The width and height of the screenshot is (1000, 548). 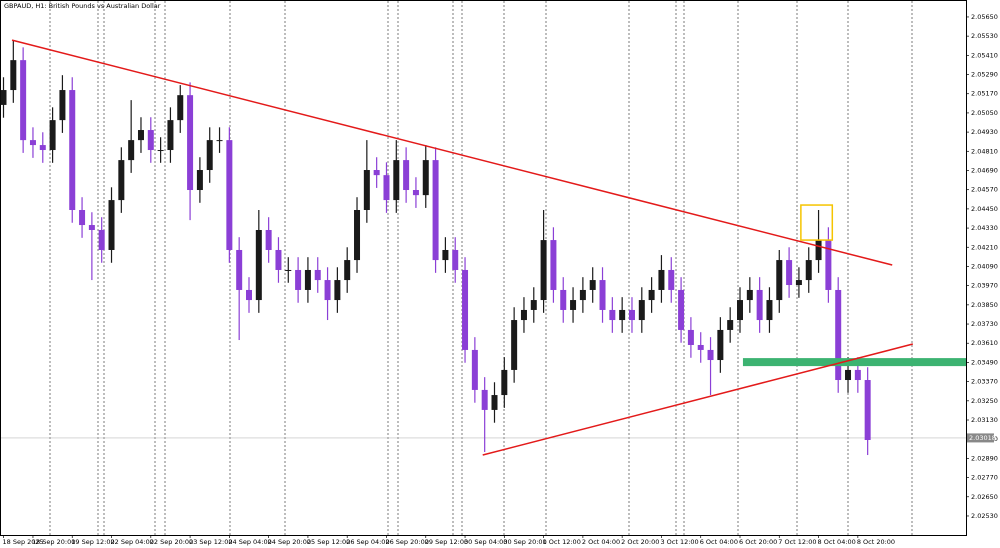 What do you see at coordinates (984, 266) in the screenshot?
I see `y-tick-label: 2.04090` at bounding box center [984, 266].